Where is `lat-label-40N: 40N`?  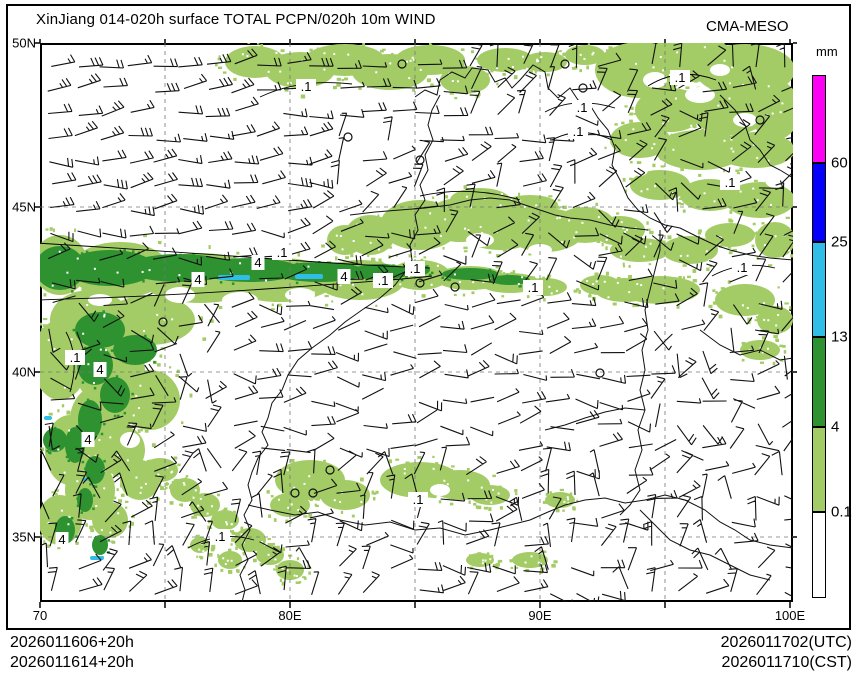 lat-label-40N: 40N is located at coordinates (24, 372).